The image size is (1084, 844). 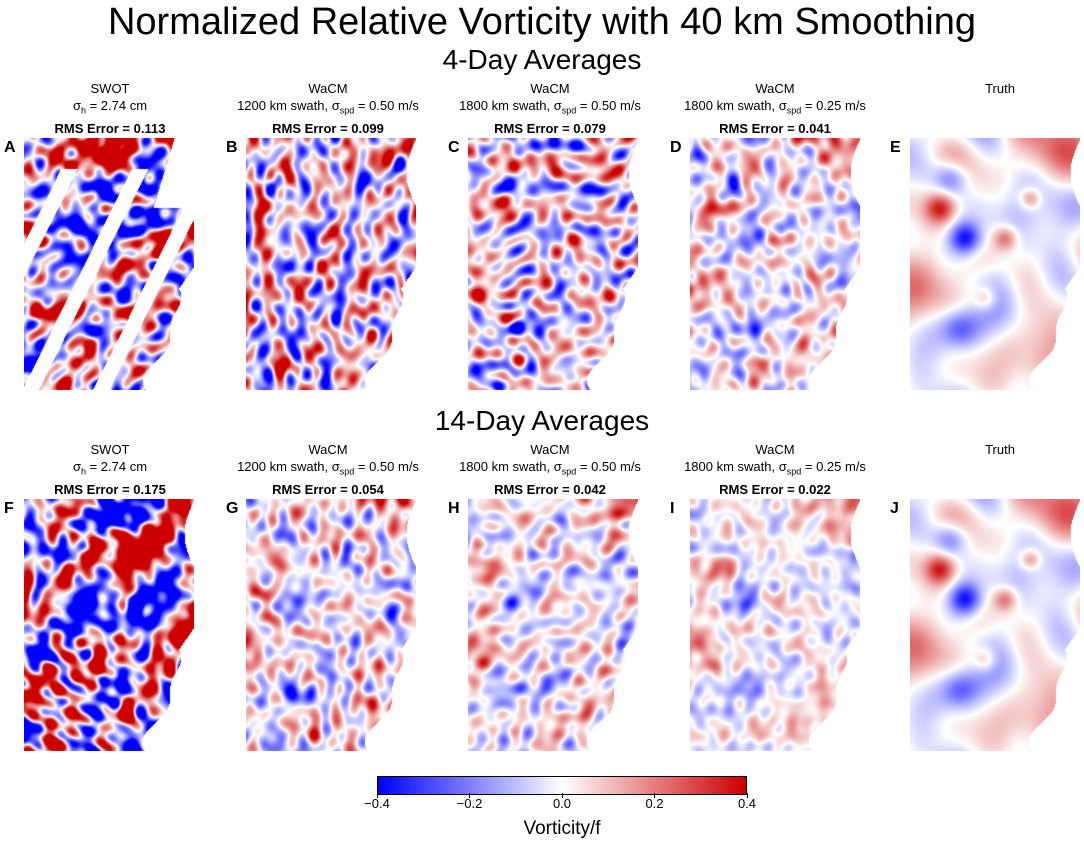 I want to click on heatmap-h, so click(x=553, y=625).